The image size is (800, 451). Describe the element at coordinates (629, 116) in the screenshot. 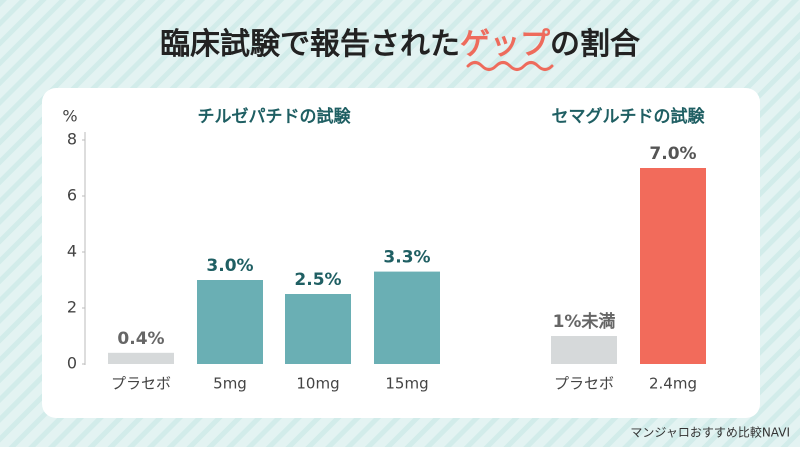

I see `group-title: セマグルチドの試験` at that location.